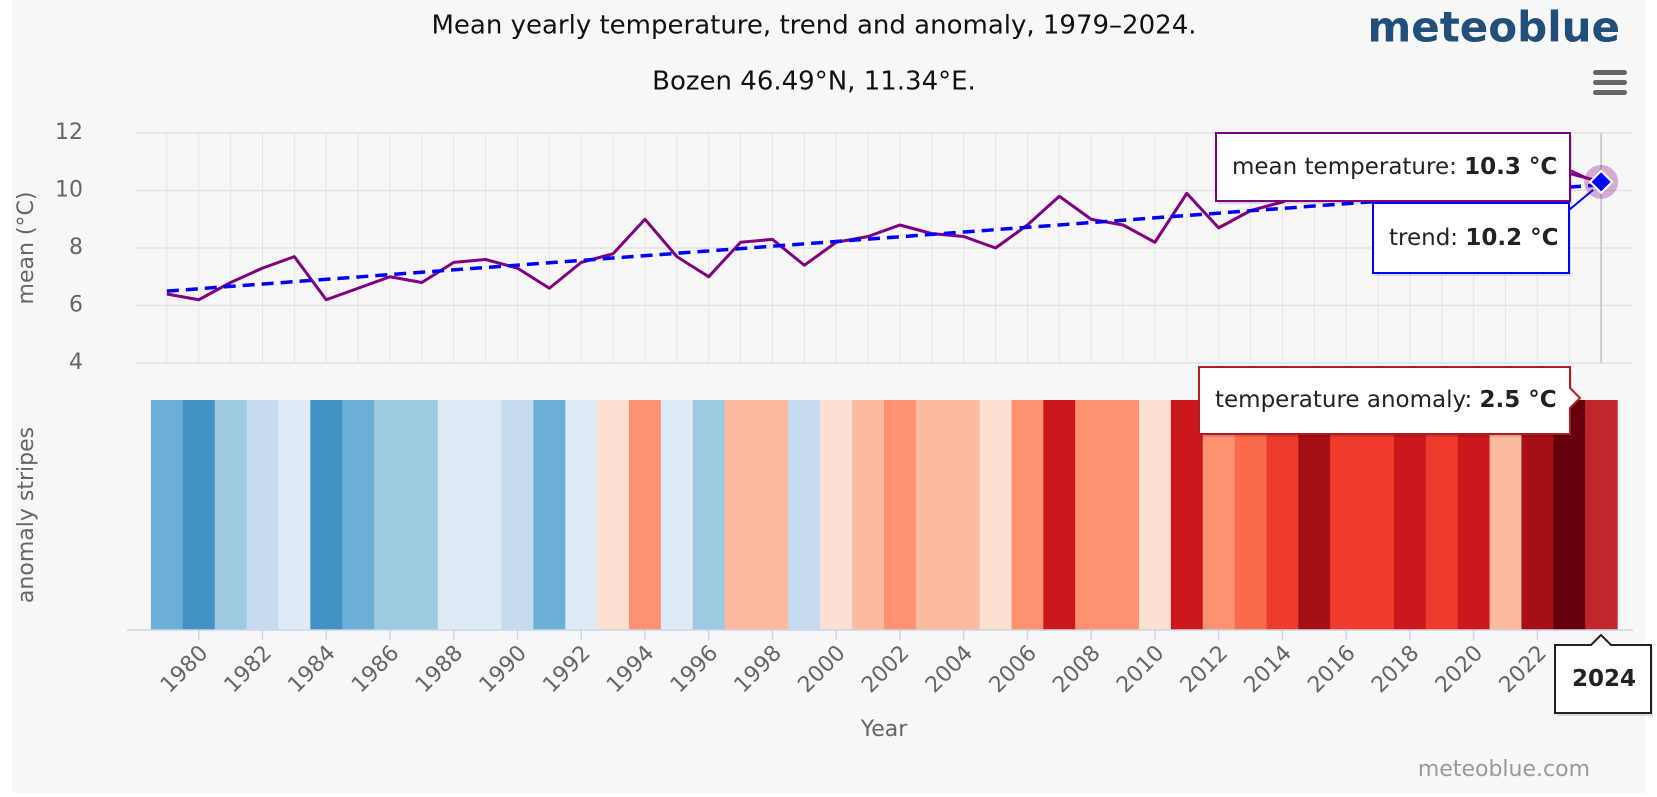 This screenshot has height=797, width=1657. I want to click on y-tick-label: 8, so click(76, 247).